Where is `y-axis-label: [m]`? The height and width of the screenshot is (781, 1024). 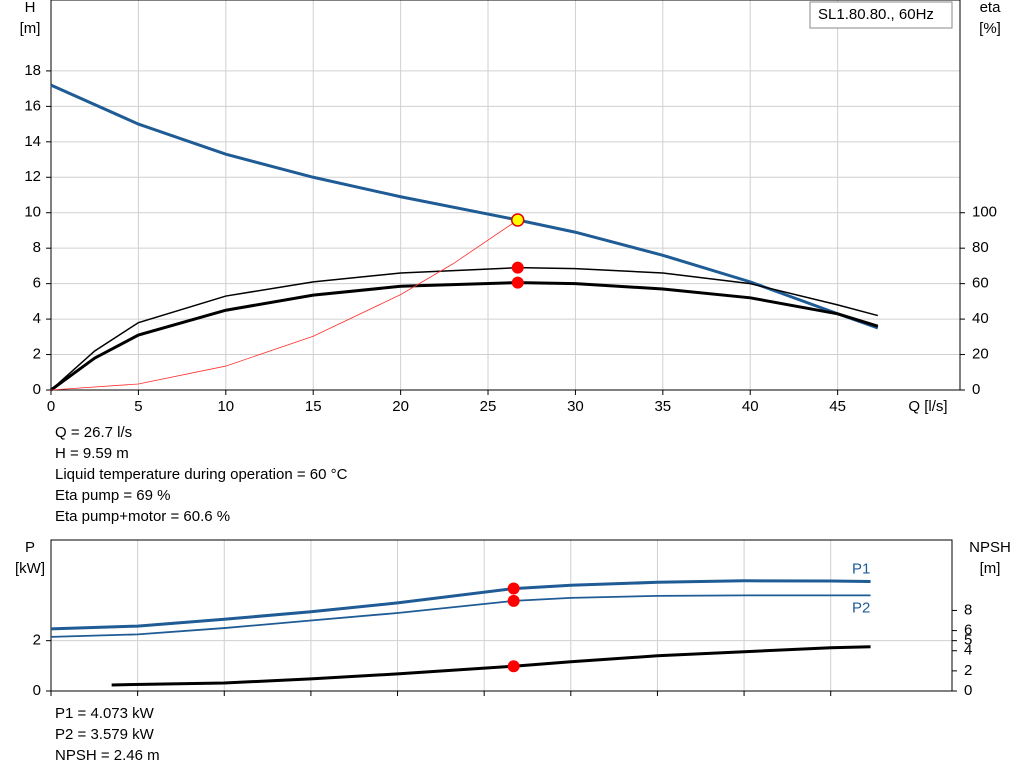 y-axis-label: [m] is located at coordinates (30, 28).